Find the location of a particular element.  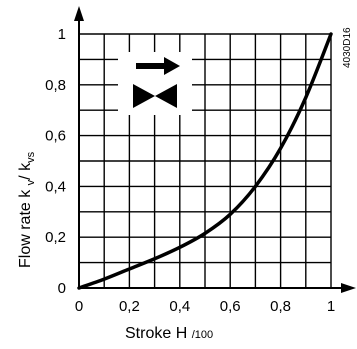

y-tick-labels: 0 0,2 0,4 0,6 0,8 1 is located at coordinates (55, 161).